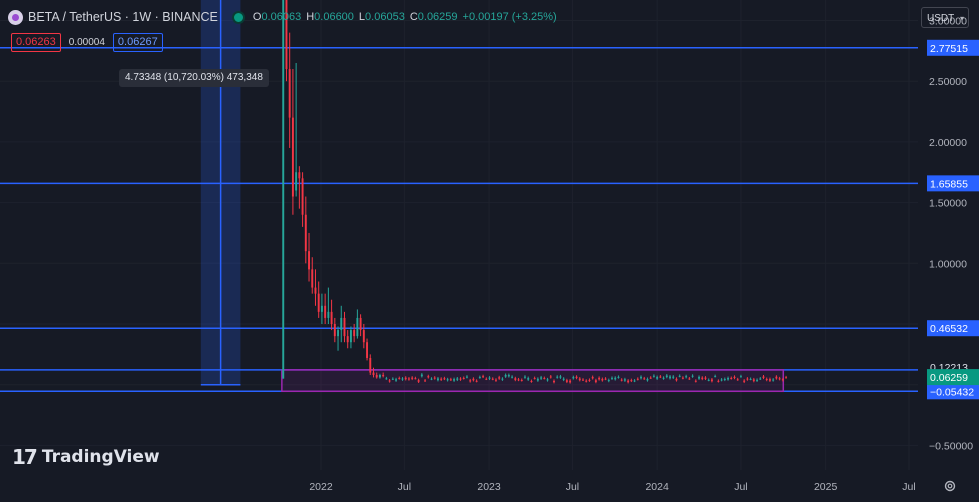 This screenshot has width=979, height=502. Describe the element at coordinates (953, 183) in the screenshot. I see `level-tag: 1.65855` at that location.